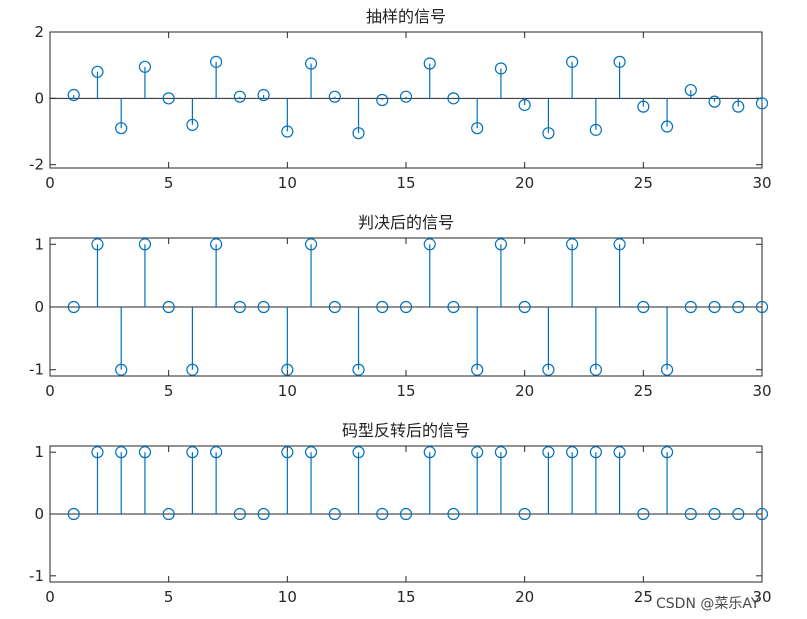  I want to click on chart-title: 抽样的信号, so click(406, 16).